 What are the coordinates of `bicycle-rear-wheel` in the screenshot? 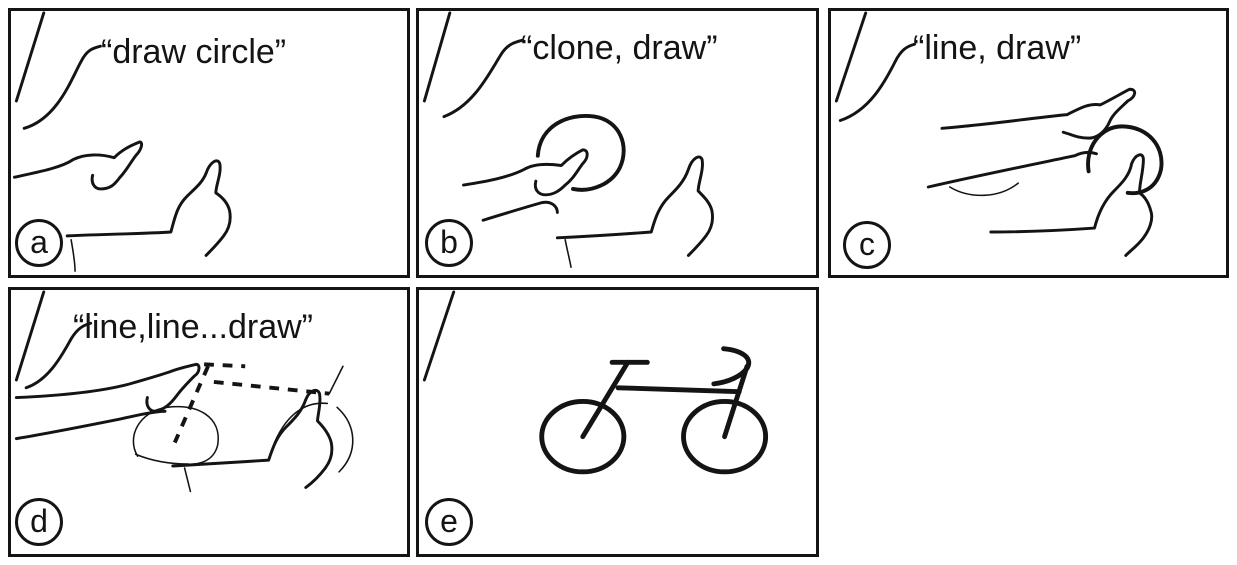 It's located at (583, 437).